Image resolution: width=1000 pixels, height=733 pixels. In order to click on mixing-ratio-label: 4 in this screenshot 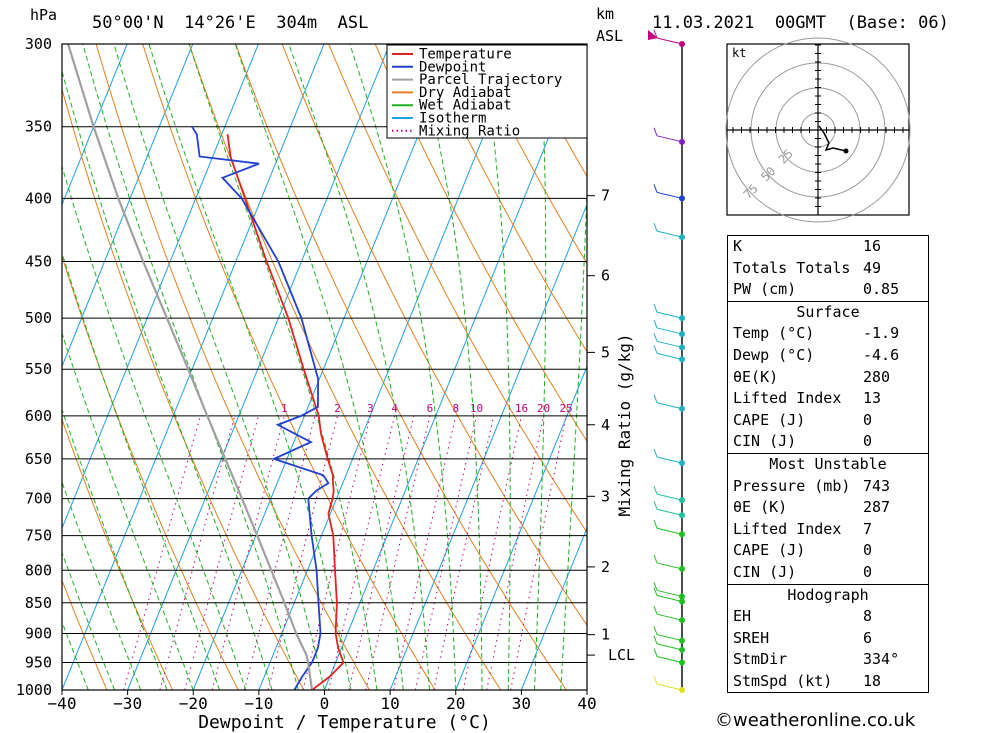, I will do `click(394, 408)`.